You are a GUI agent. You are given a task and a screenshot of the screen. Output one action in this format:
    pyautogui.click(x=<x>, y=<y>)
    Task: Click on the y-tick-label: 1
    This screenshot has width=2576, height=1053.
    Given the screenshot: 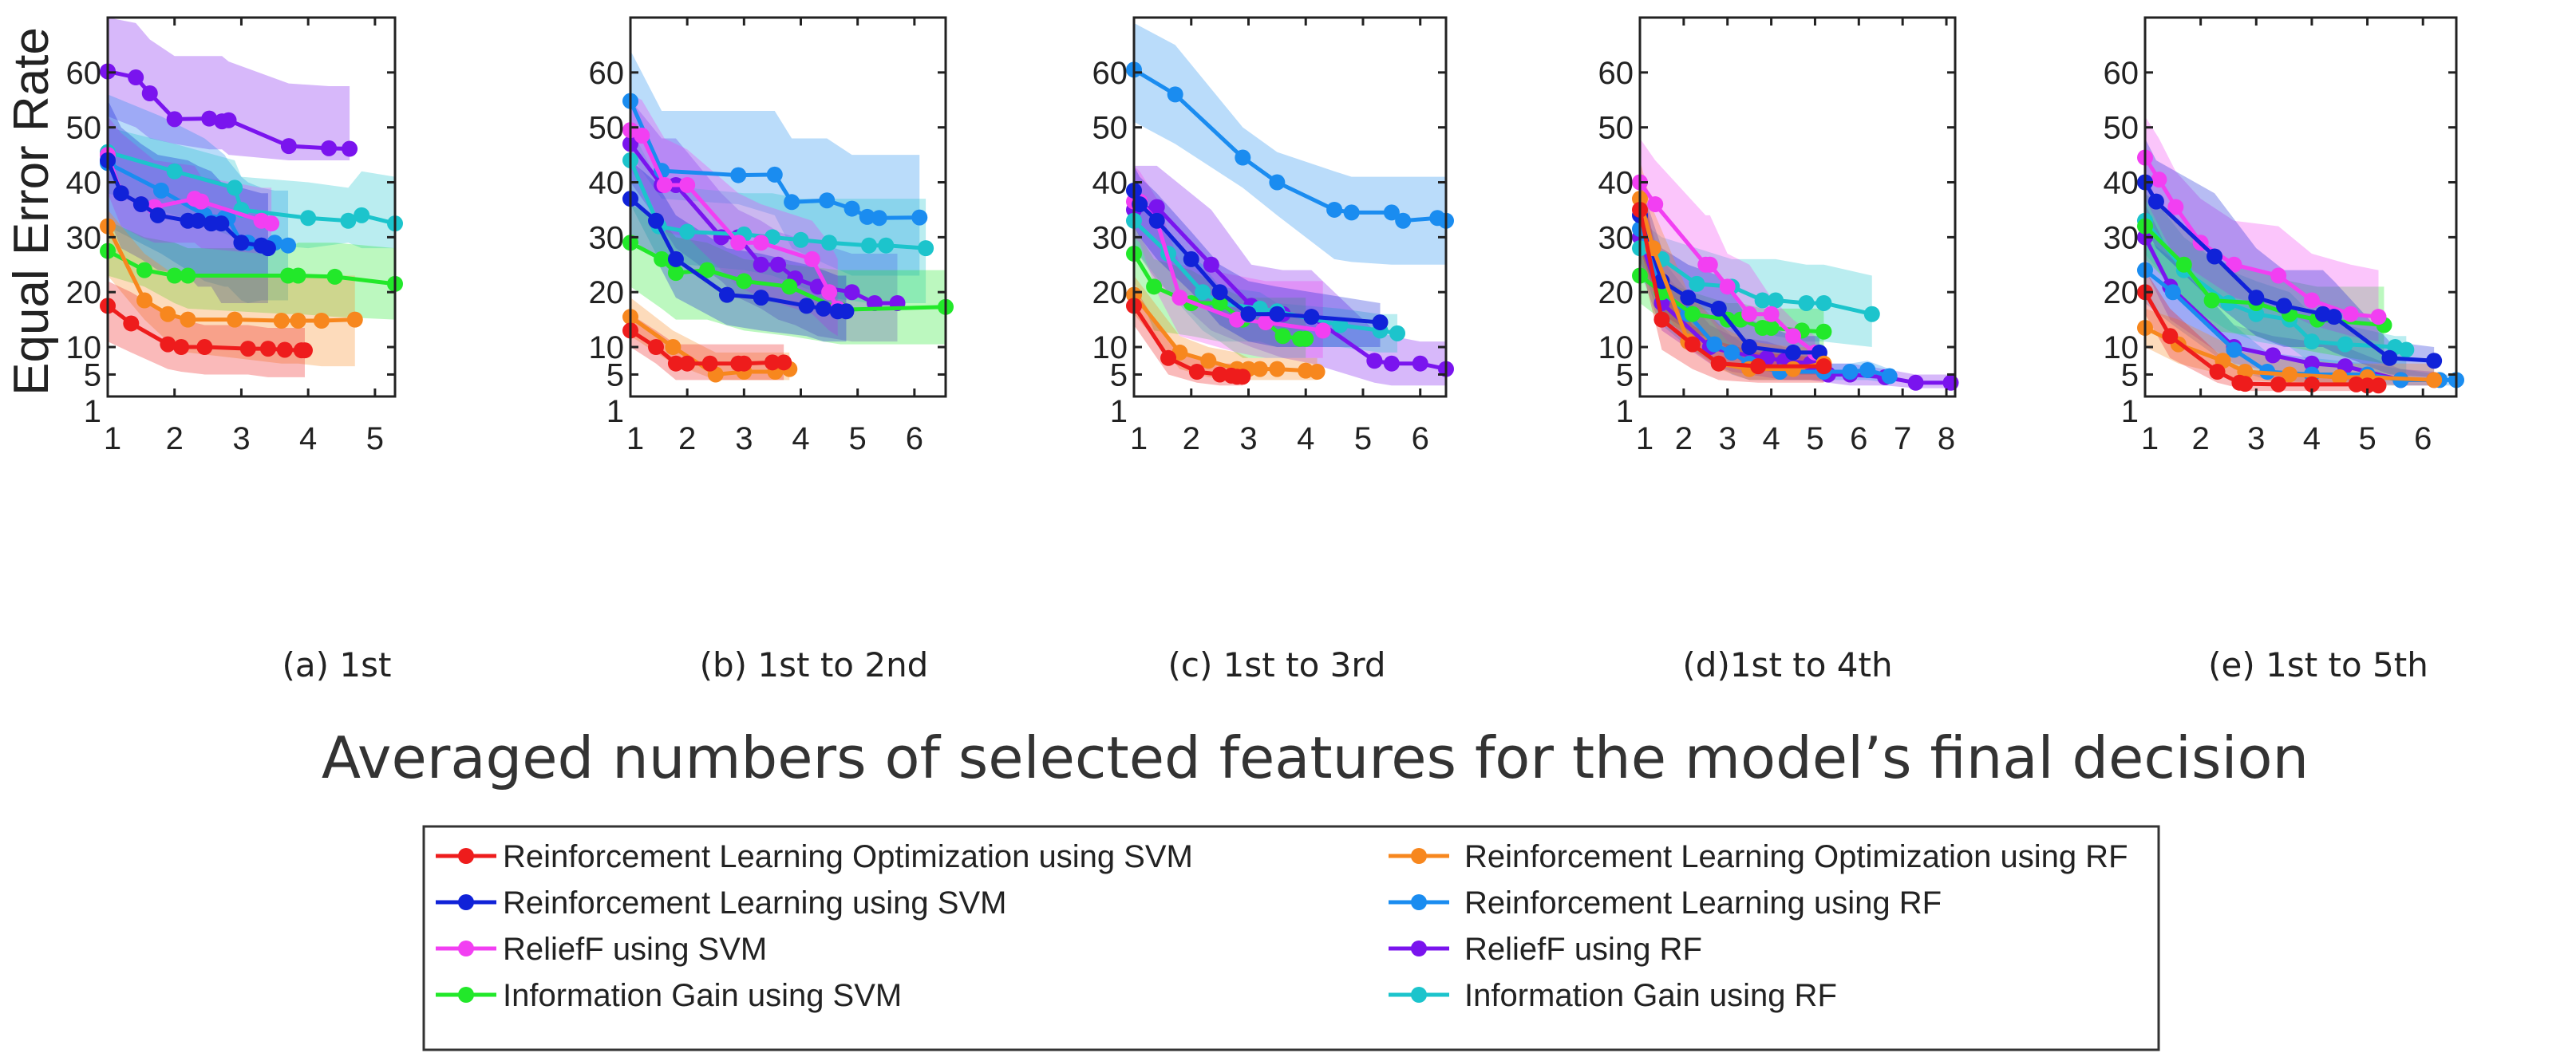 What is the action you would take?
    pyautogui.click(x=1625, y=411)
    